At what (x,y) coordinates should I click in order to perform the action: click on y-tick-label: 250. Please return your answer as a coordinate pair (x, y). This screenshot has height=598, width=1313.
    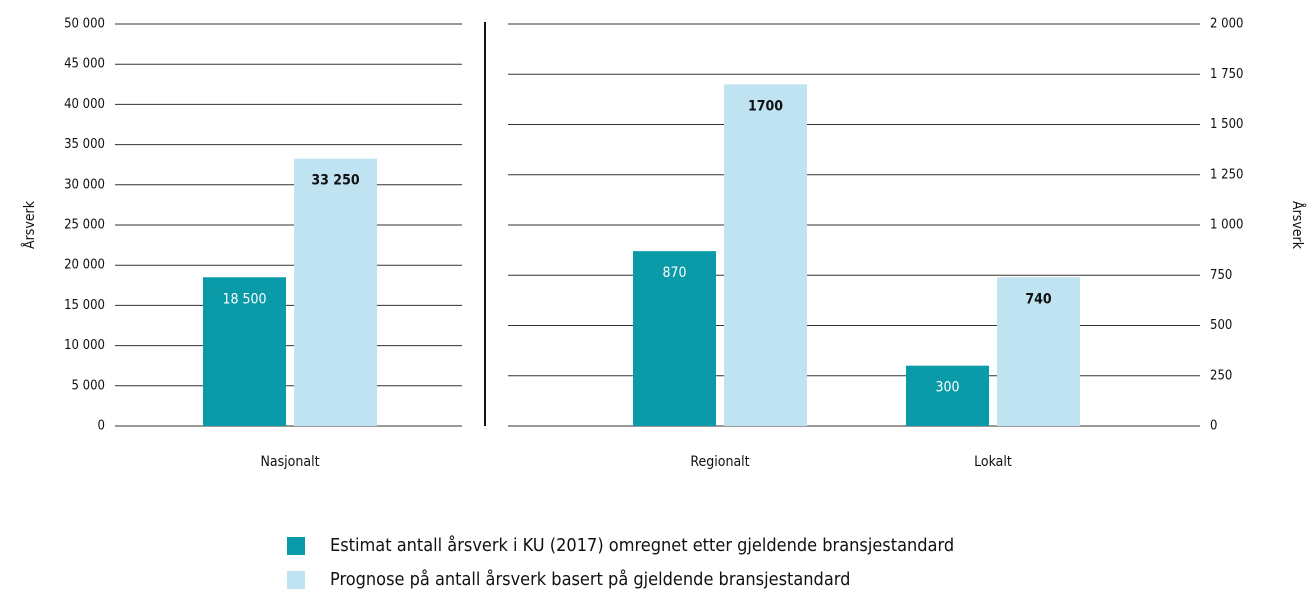
    Looking at the image, I should click on (1221, 375).